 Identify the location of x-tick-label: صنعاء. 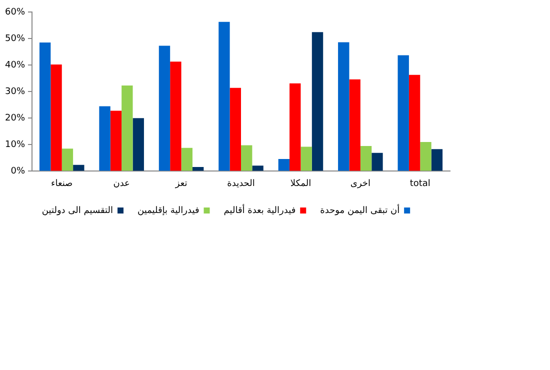
(62, 183).